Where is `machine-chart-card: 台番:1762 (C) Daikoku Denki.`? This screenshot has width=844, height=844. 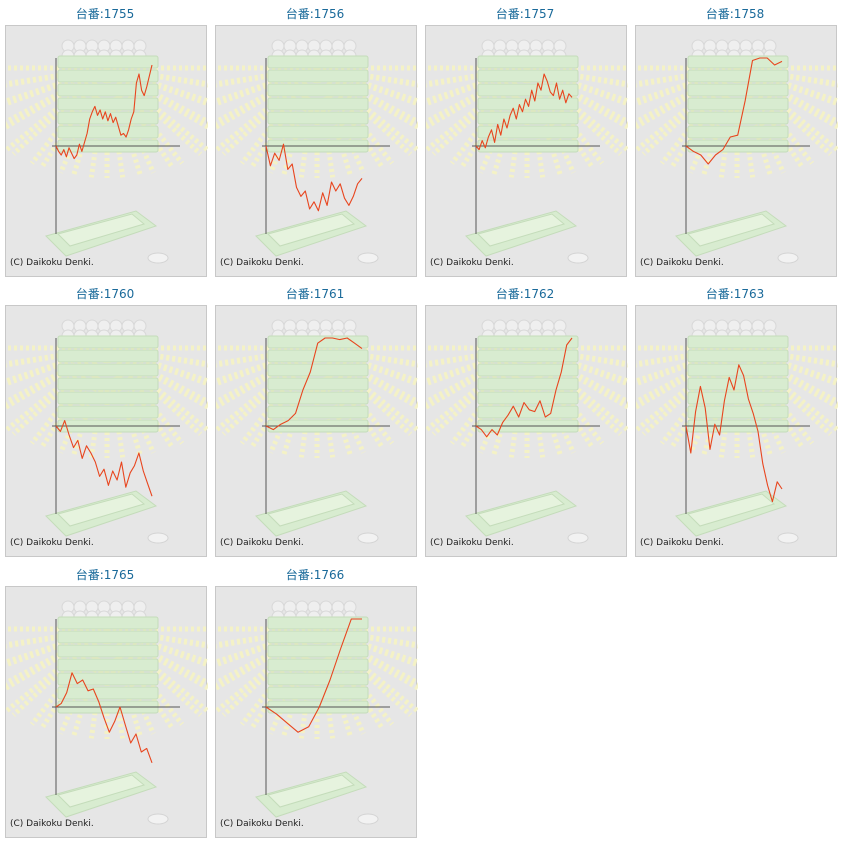 machine-chart-card: 台番:1762 (C) Daikoku Denki. is located at coordinates (525, 418).